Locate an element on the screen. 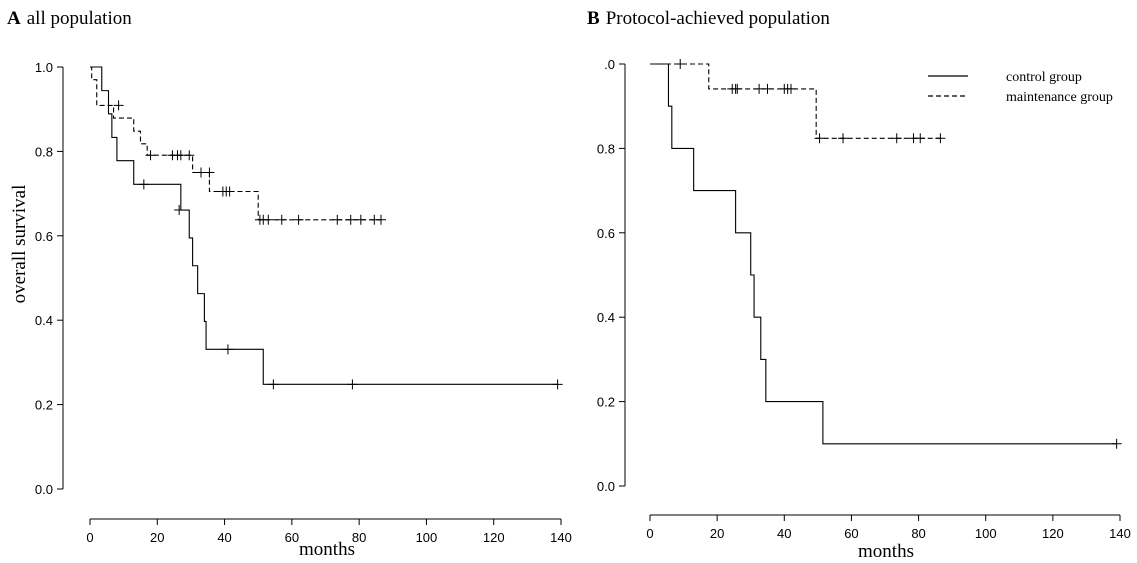 The image size is (1137, 563). panel-b-title: B Protocol-achieved population is located at coordinates (708, 18).